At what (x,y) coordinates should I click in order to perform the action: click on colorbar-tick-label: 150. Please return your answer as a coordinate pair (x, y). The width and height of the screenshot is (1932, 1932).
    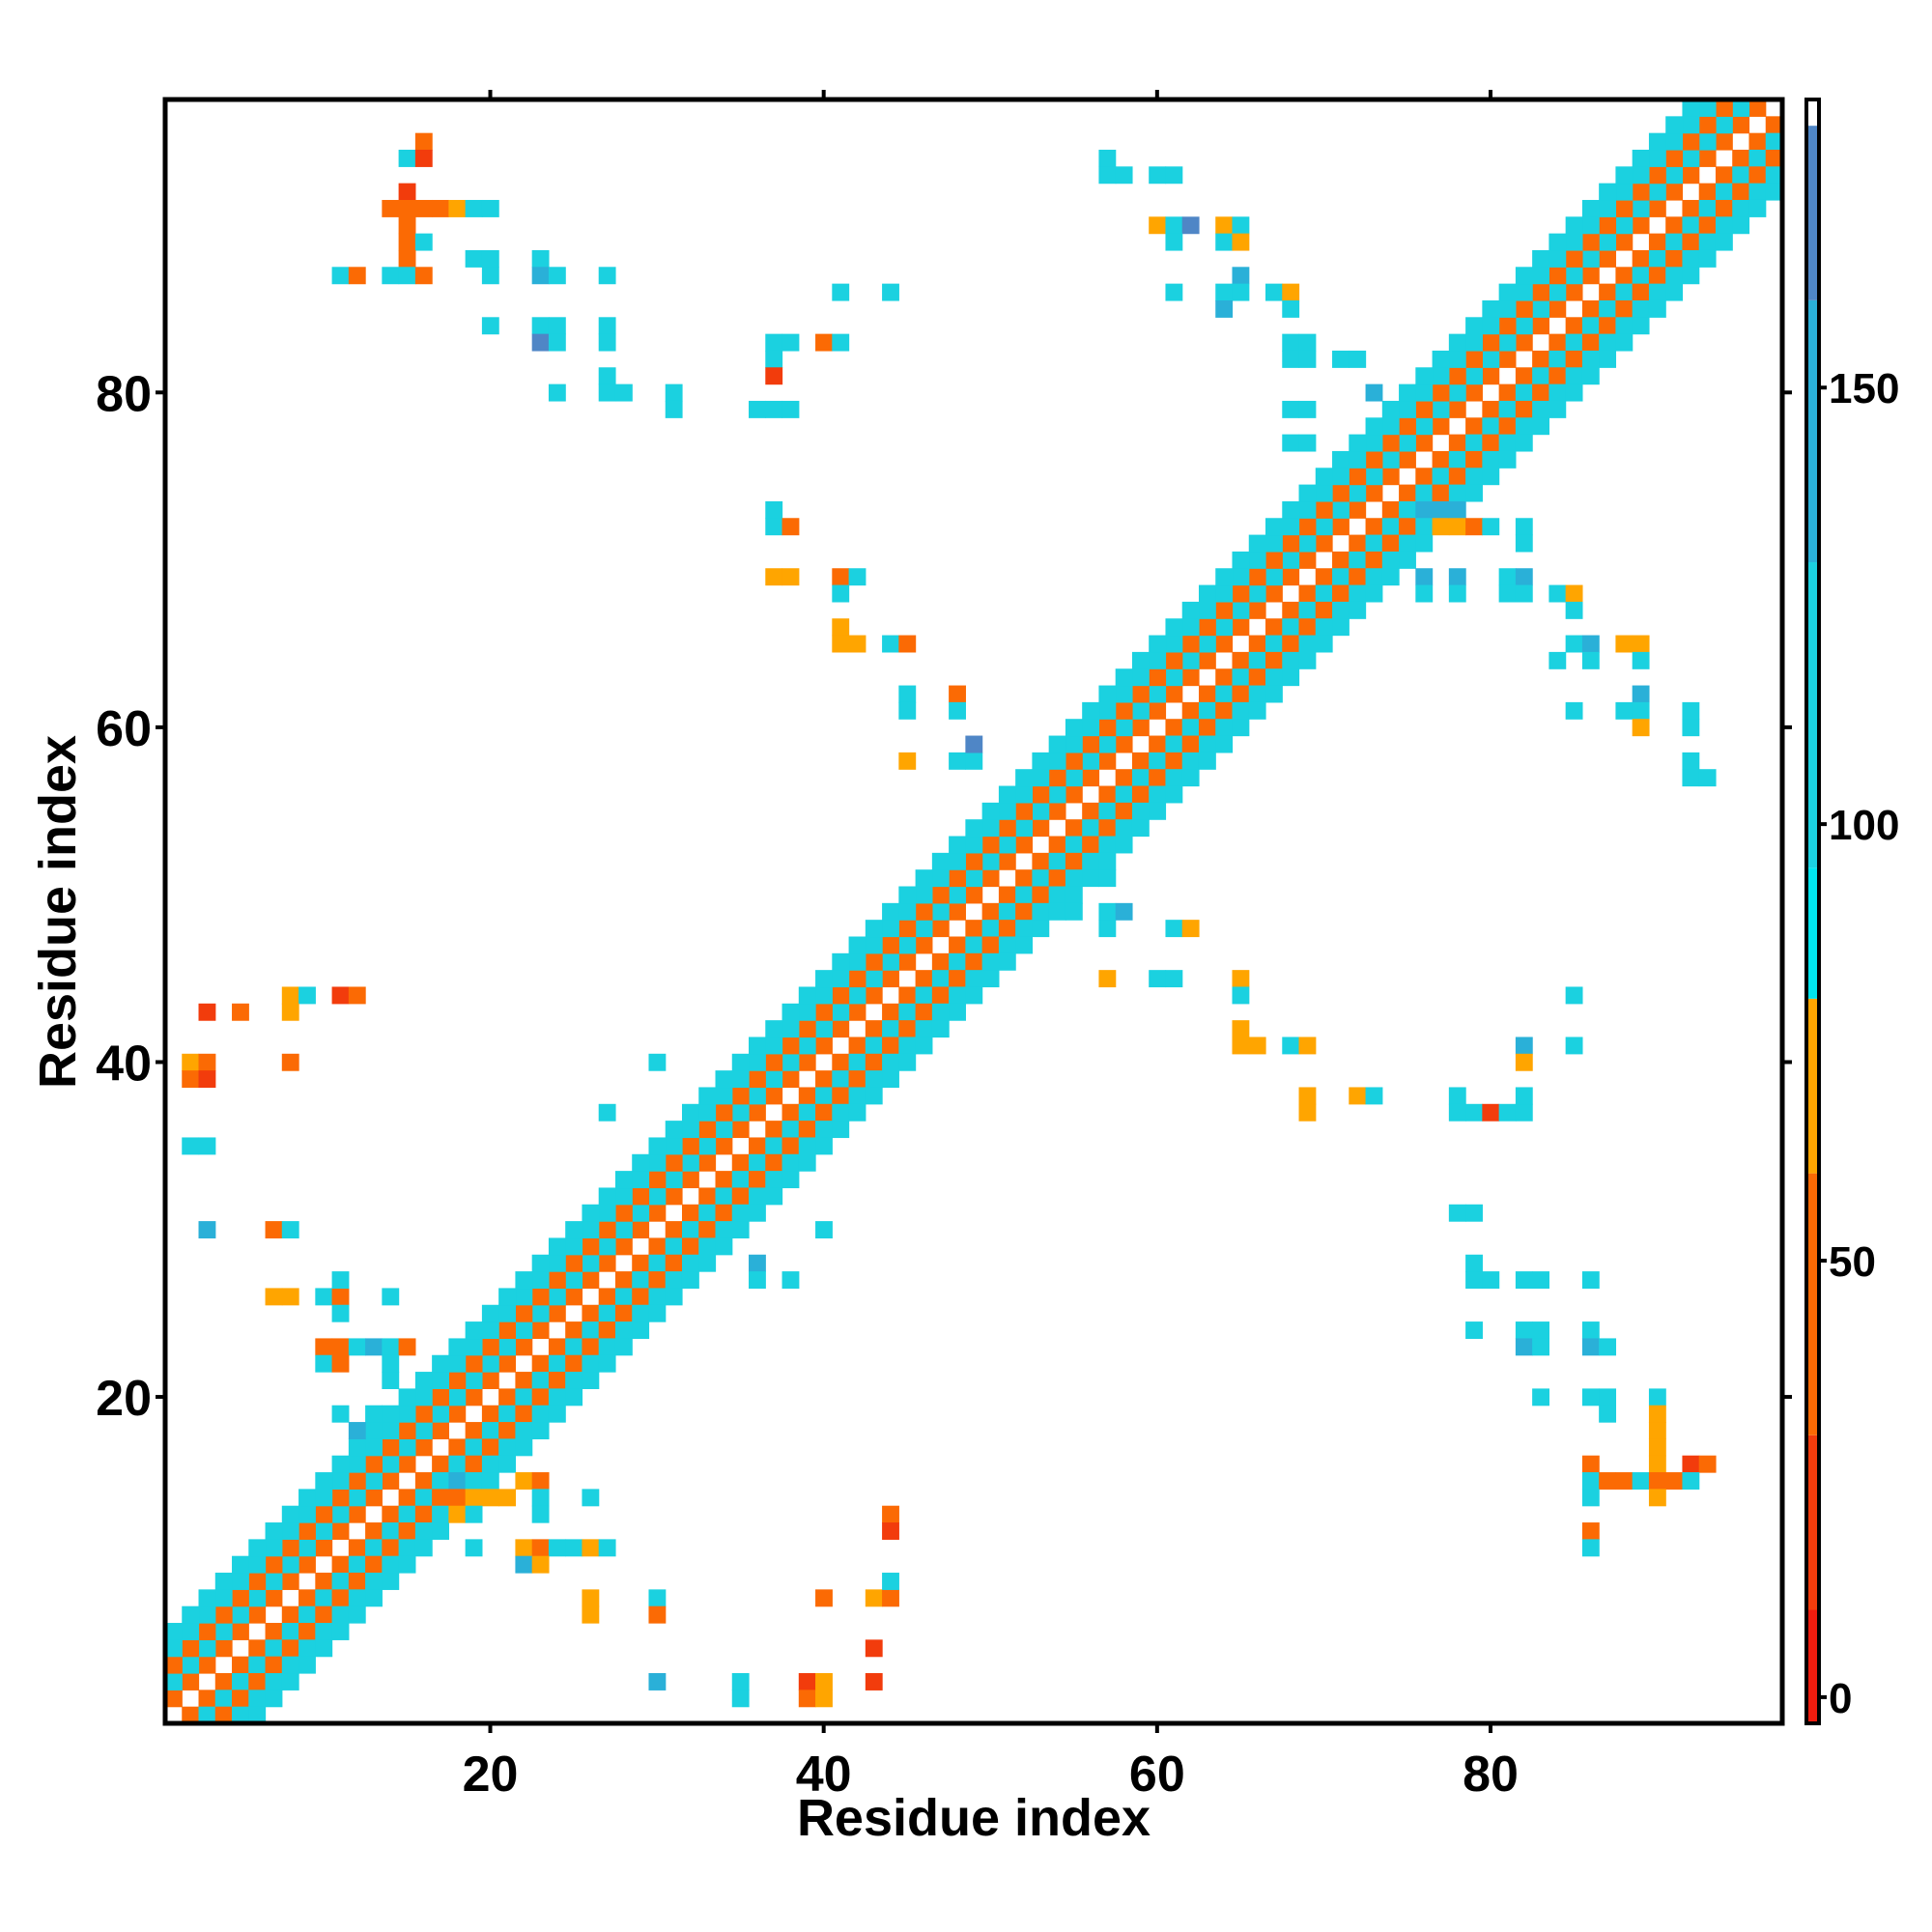
    Looking at the image, I should click on (1864, 388).